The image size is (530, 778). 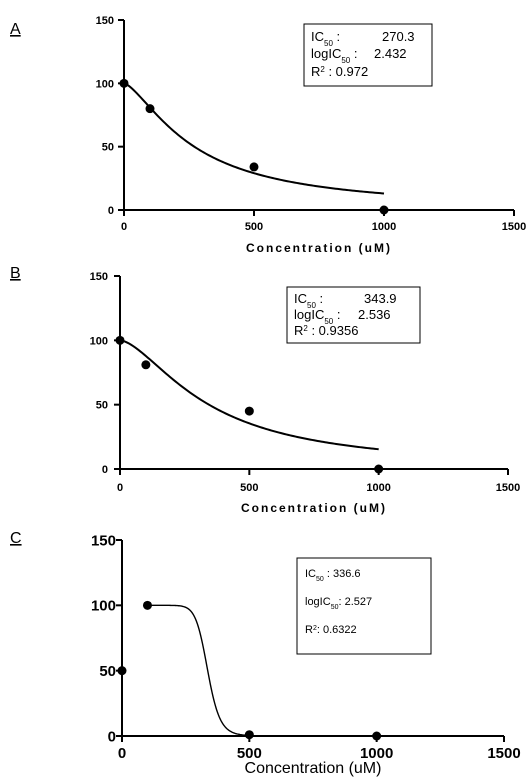 I want to click on stats-box: IC50 : 336.6 logIC50: 2.527 R2: 0.6322, so click(x=364, y=606).